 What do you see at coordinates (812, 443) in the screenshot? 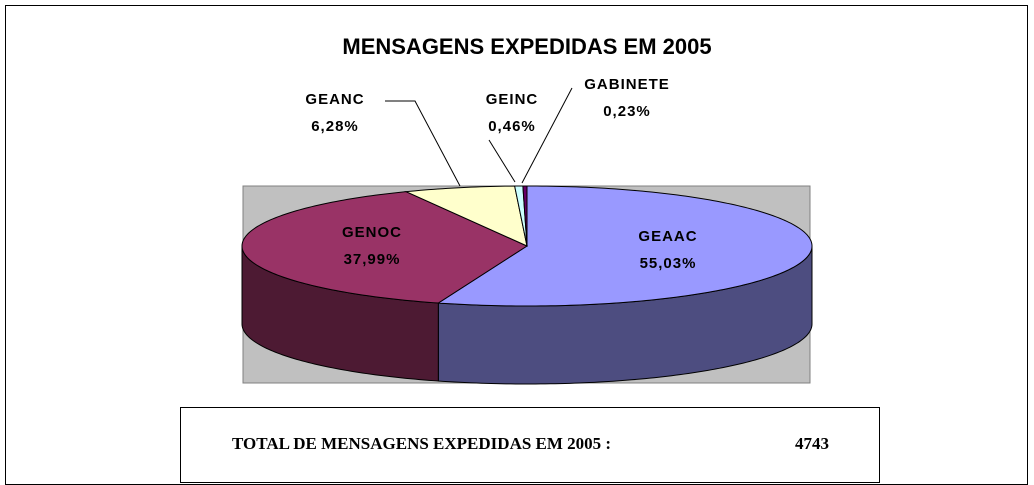
I see `total-value: 4743` at bounding box center [812, 443].